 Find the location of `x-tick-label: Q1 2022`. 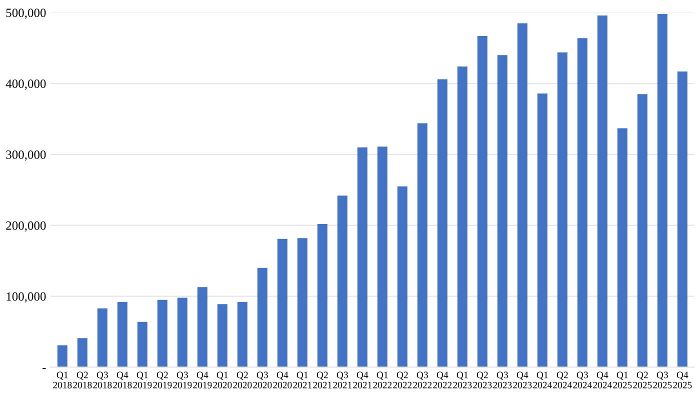

x-tick-label: Q1 2022 is located at coordinates (382, 380).